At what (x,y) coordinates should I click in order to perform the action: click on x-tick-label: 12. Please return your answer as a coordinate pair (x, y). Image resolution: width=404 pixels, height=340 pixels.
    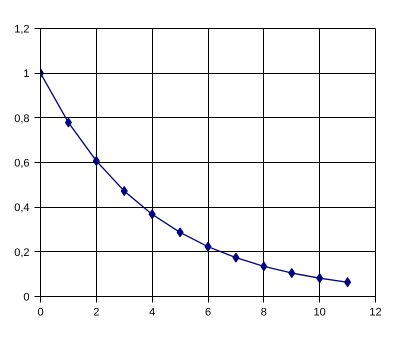
    Looking at the image, I should click on (375, 312).